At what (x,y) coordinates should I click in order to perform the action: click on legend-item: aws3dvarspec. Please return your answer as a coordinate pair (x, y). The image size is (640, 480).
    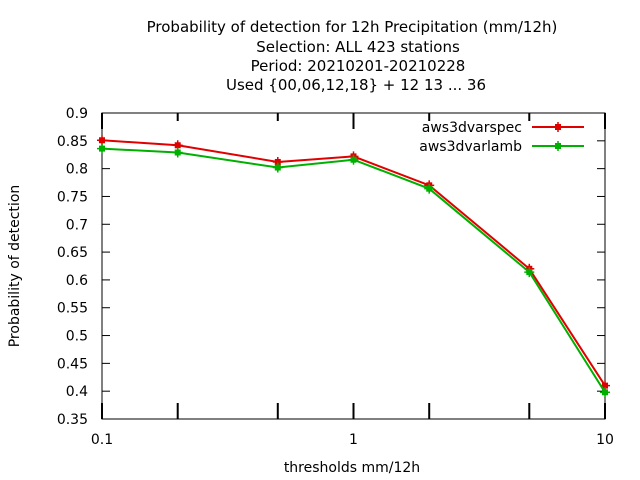
    Looking at the image, I should click on (503, 128).